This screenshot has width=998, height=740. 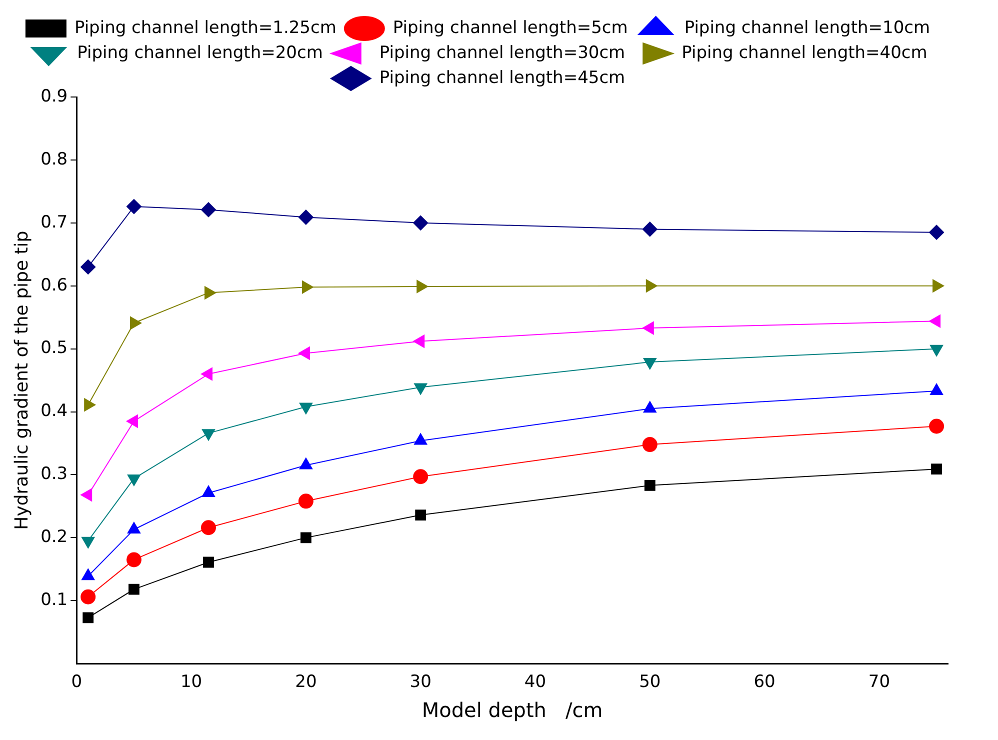 I want to click on legend-label: Piping channel length=30cm, so click(x=502, y=52).